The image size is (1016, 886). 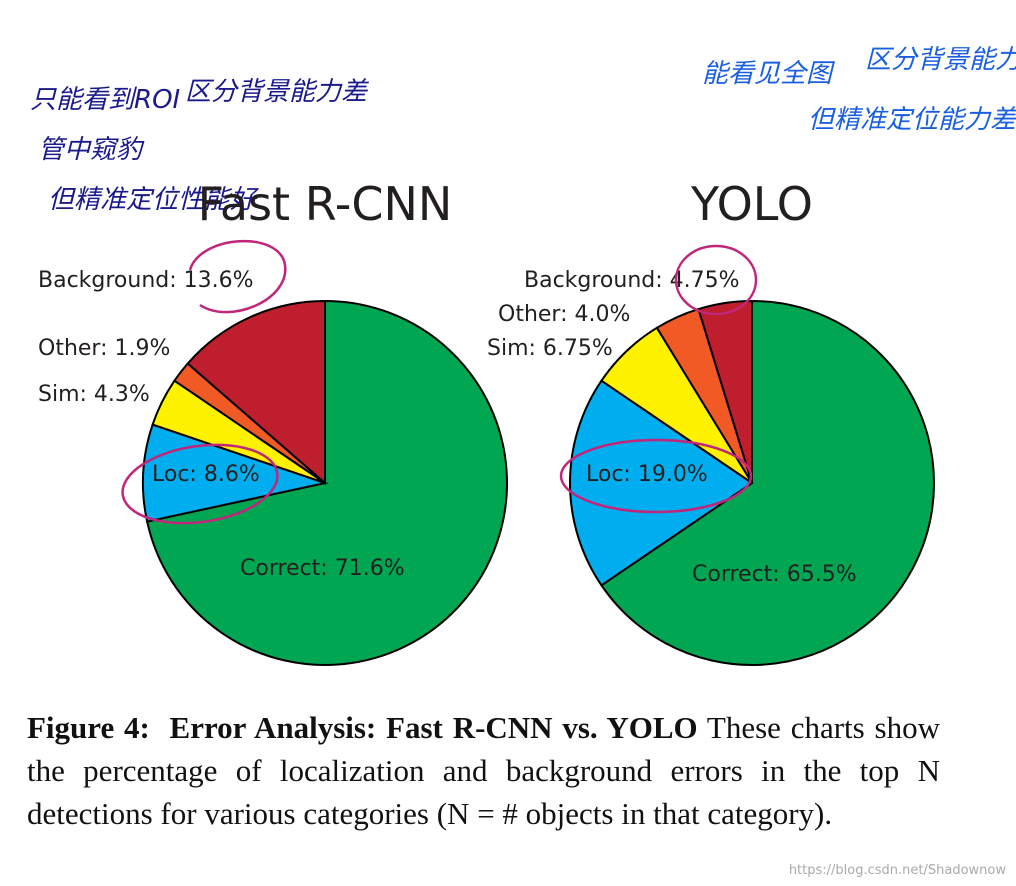 I want to click on value-label: 4.0%, so click(x=603, y=314).